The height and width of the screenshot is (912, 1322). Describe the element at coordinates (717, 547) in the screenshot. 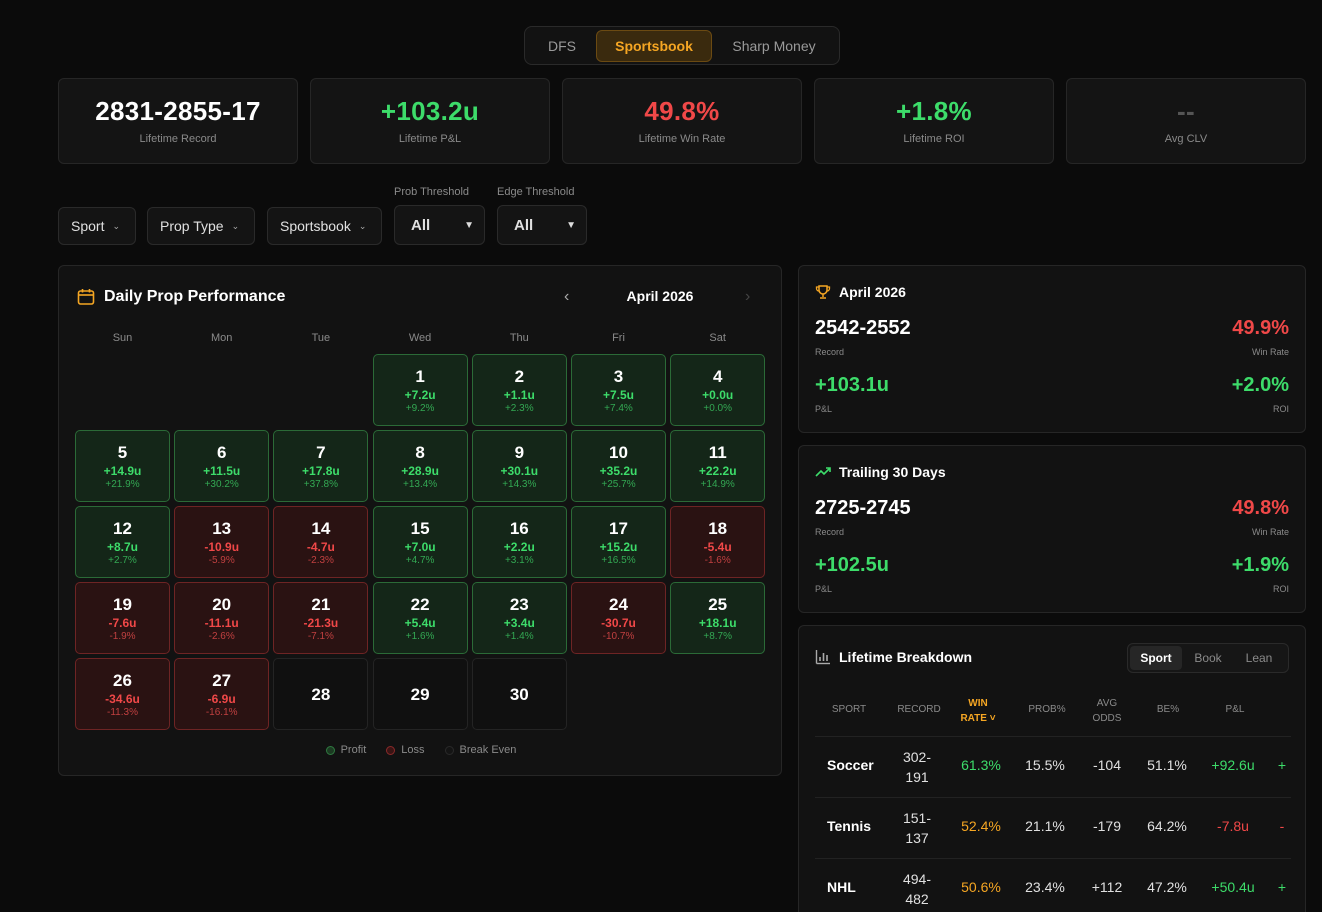

I see `day-pl: -5.4u` at that location.